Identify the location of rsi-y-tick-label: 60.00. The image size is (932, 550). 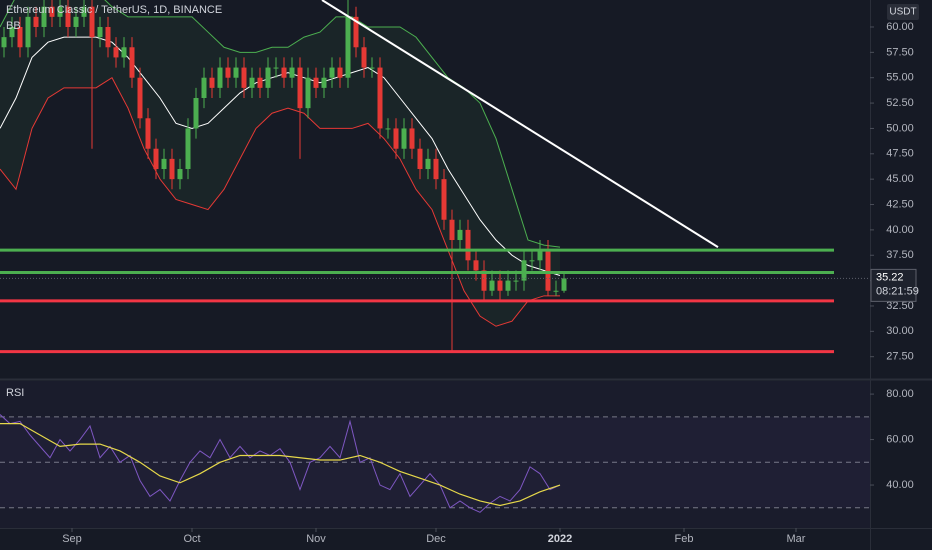
(900, 439).